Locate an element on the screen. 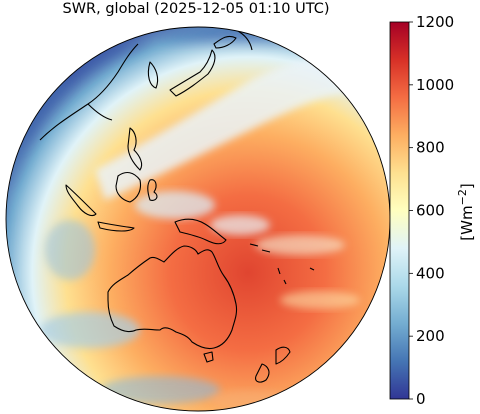 Image resolution: width=480 pixels, height=414 pixels. colorbar-tick-label: 400 is located at coordinates (430, 273).